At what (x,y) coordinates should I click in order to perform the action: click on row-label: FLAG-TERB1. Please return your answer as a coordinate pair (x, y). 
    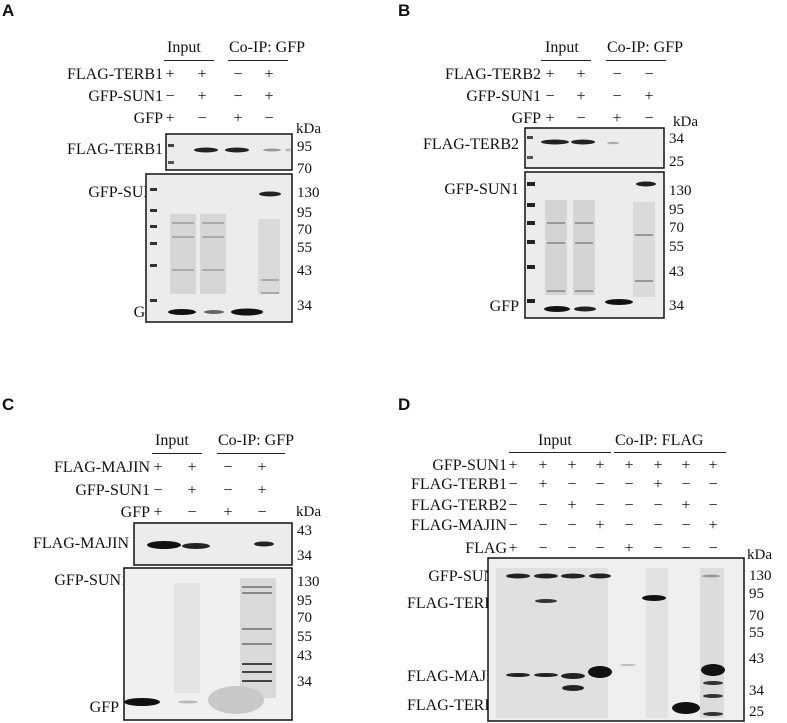
    Looking at the image, I should click on (115, 74).